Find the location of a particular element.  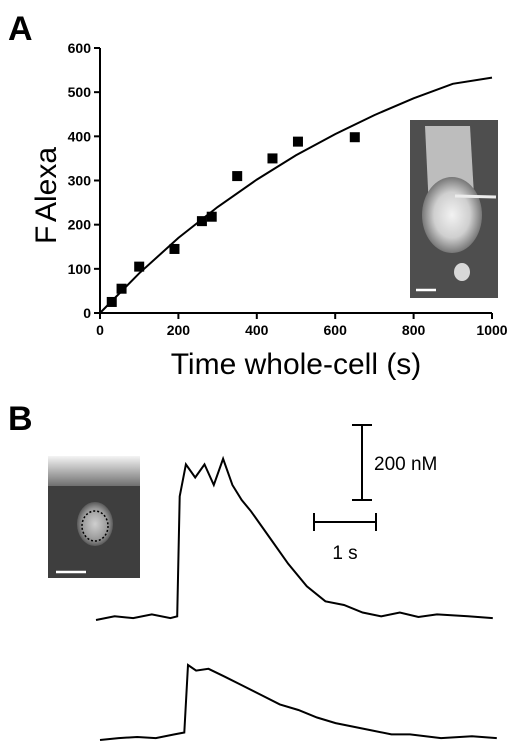

data-points is located at coordinates (233, 219).